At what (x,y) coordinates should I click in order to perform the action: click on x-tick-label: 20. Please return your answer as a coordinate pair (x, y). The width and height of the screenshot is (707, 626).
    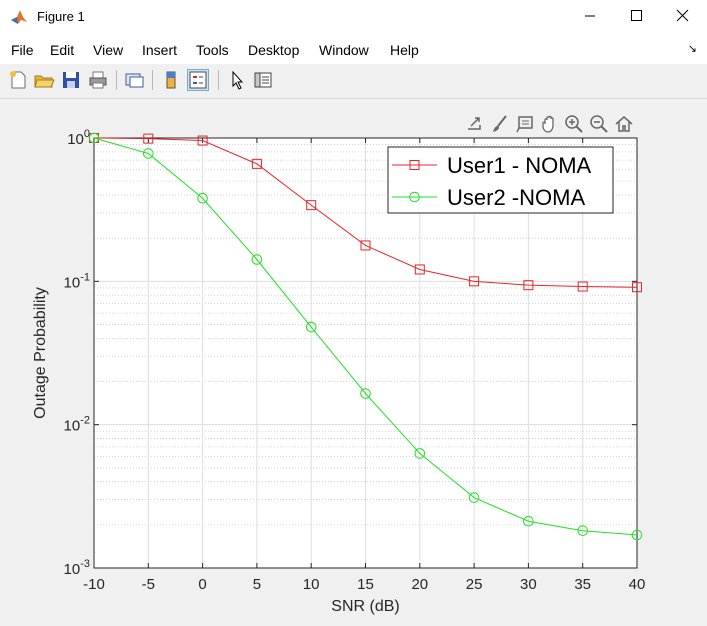
    Looking at the image, I should click on (419, 584).